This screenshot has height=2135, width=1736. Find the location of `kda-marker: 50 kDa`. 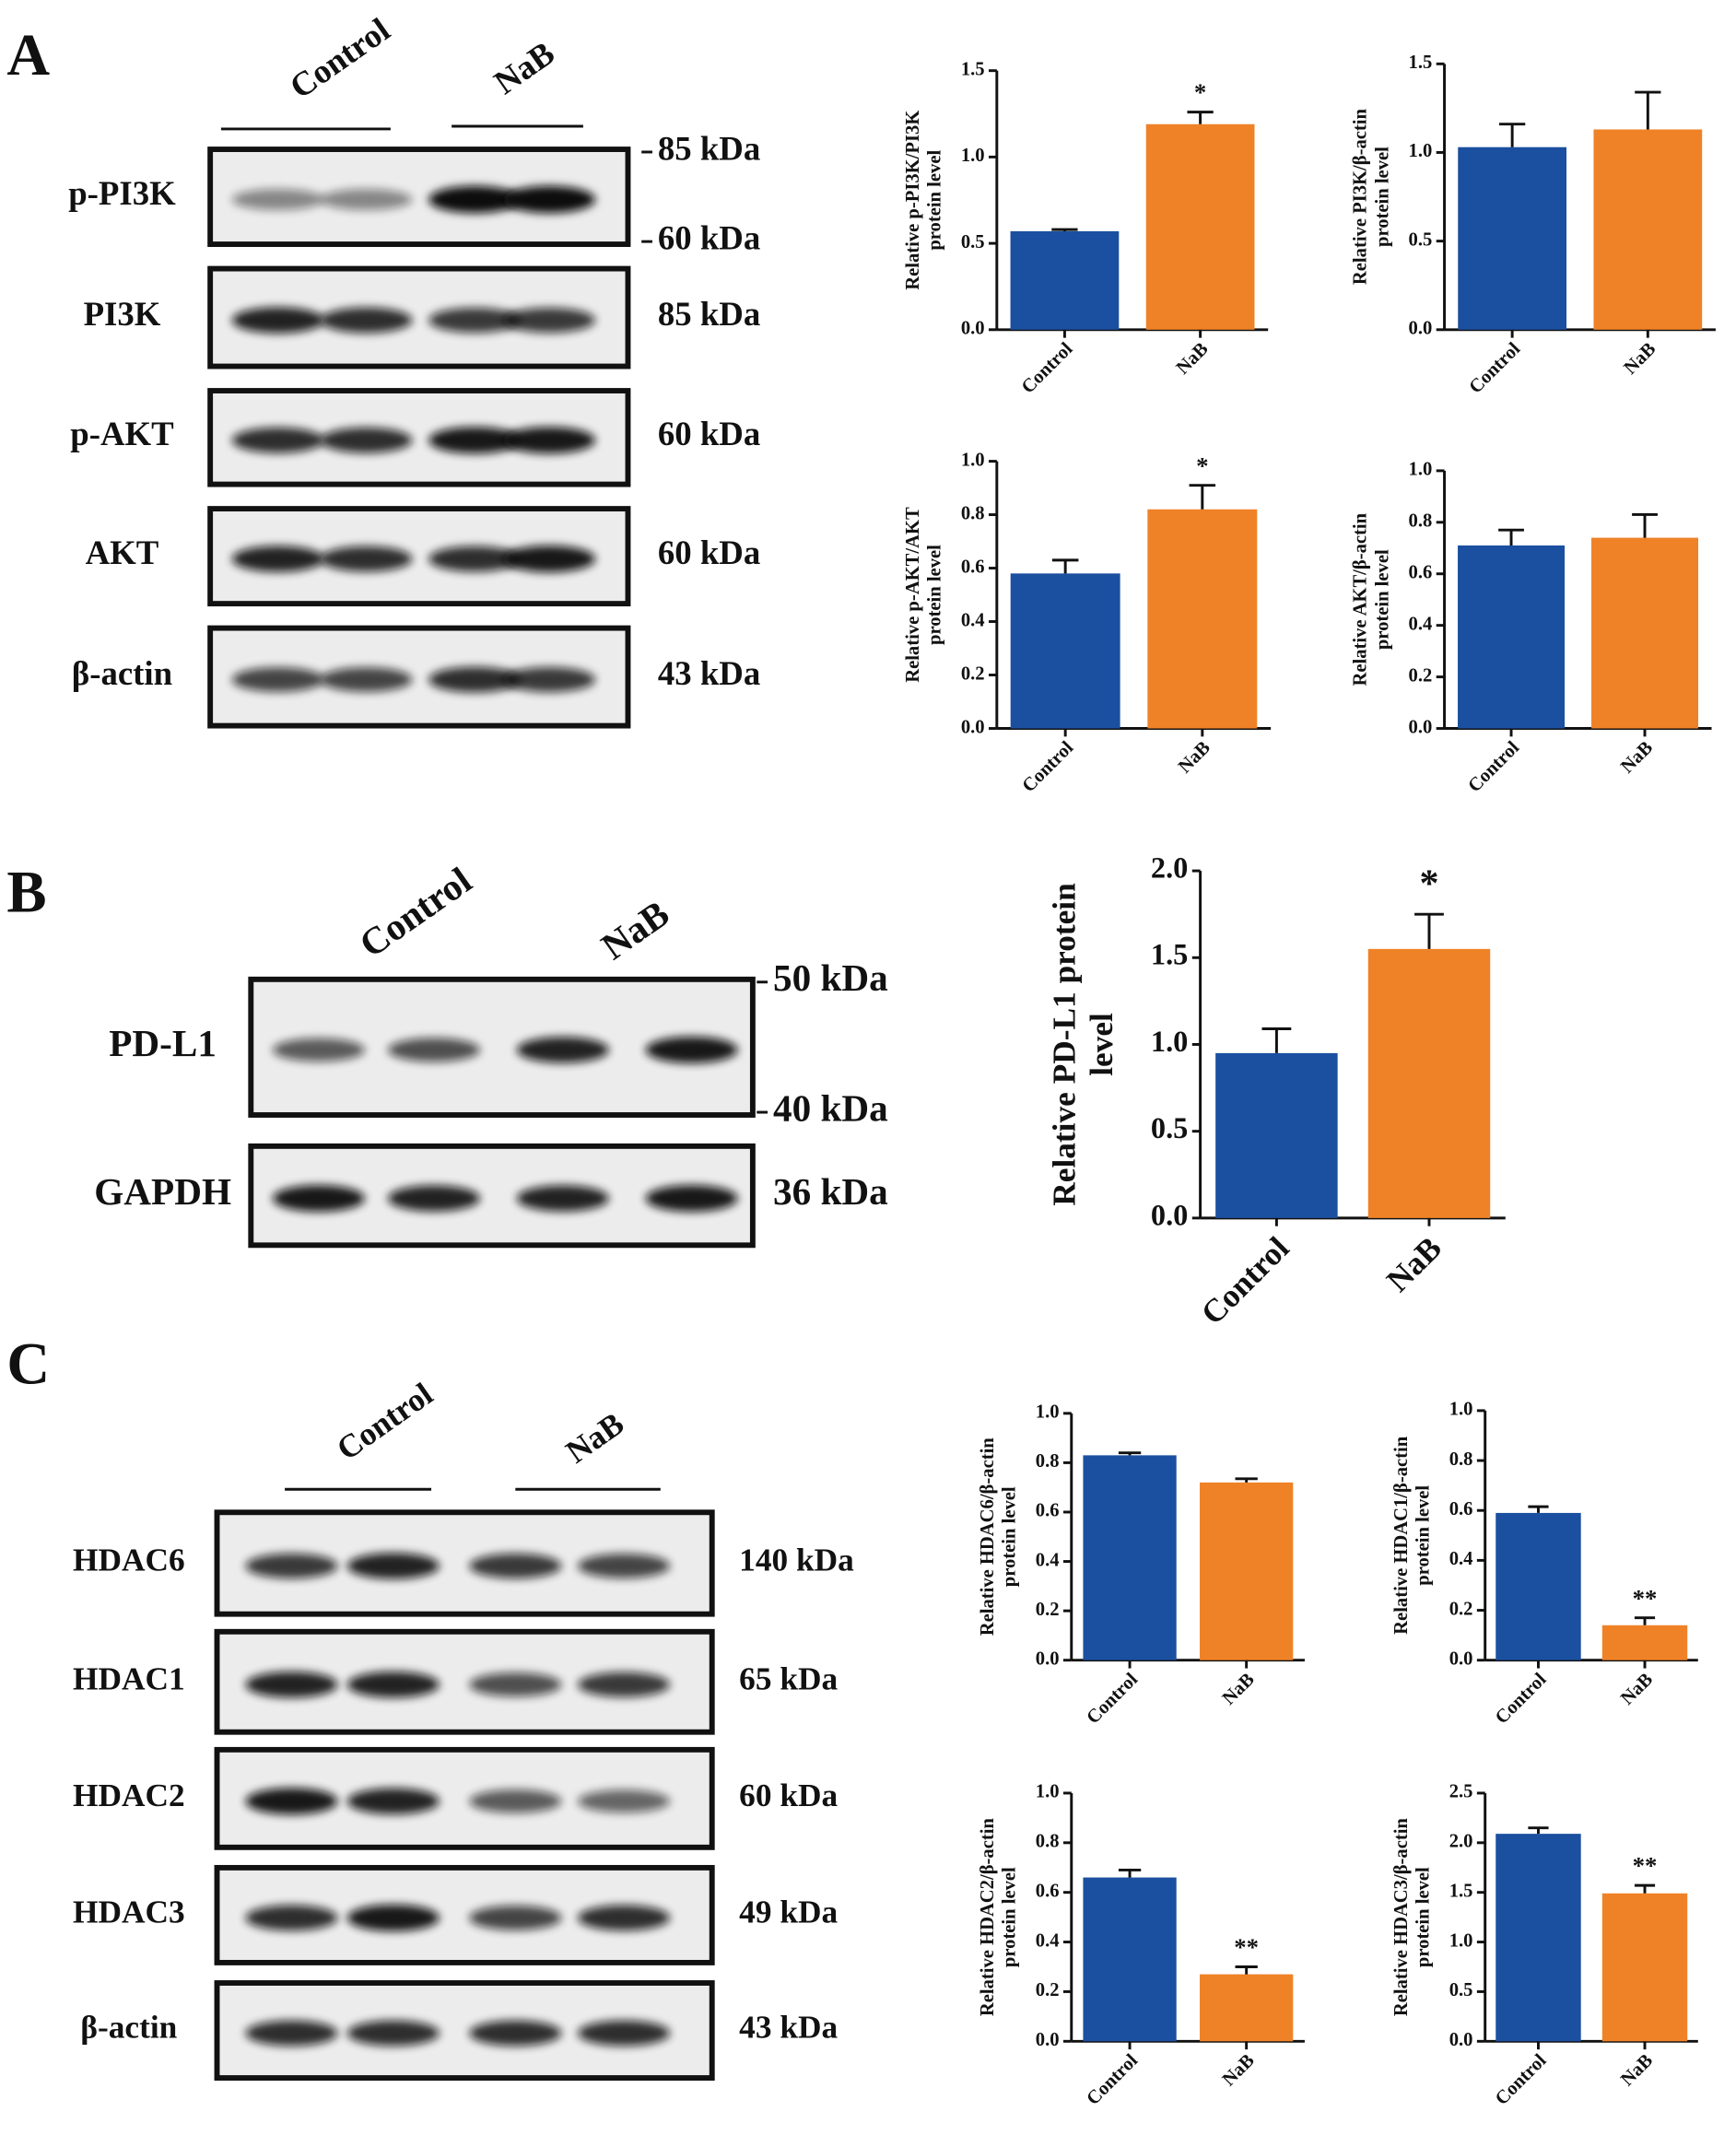

kda-marker: 50 kDa is located at coordinates (830, 977).